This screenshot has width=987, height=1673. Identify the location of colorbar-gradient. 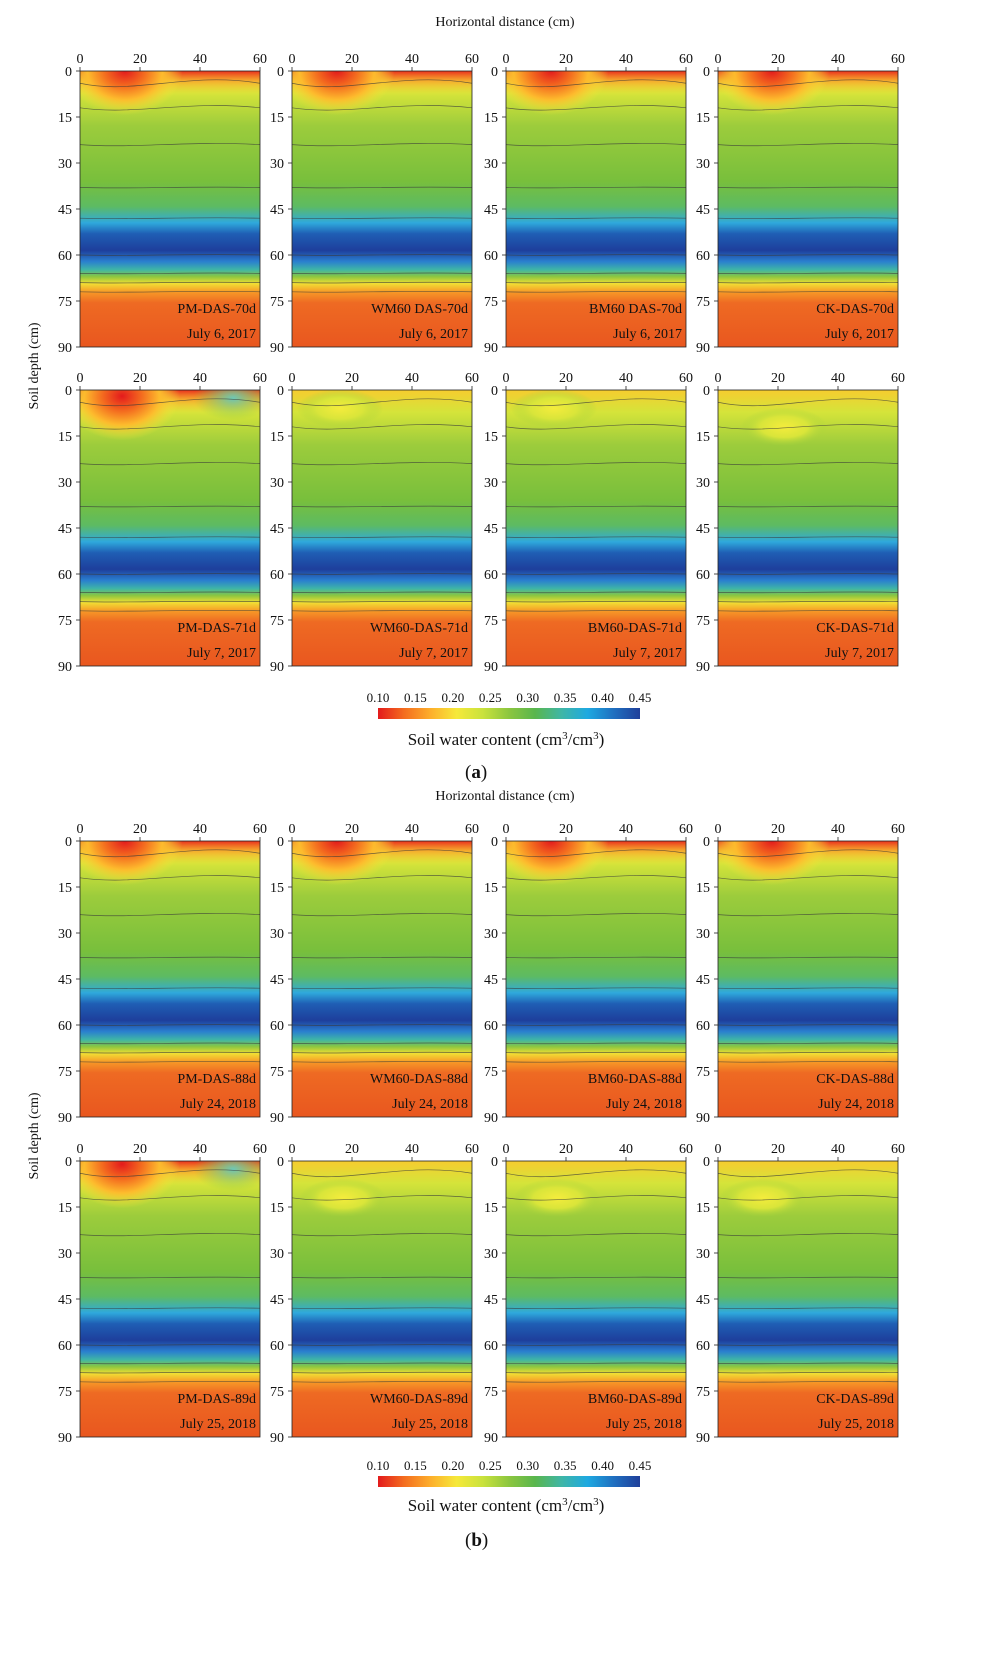
(509, 713).